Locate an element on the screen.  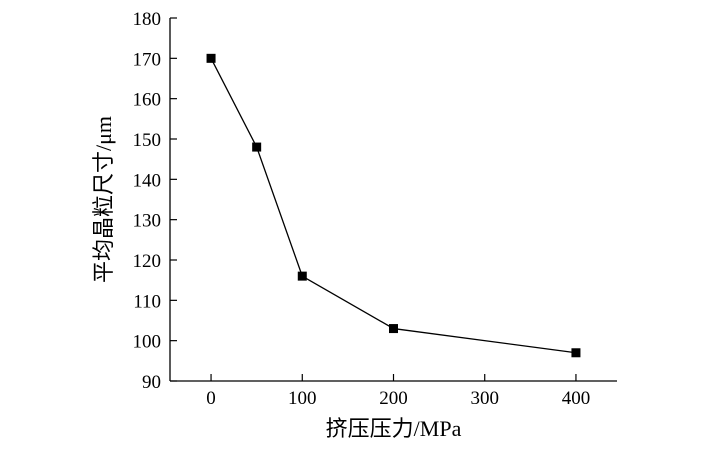
y-tick-label-110: 110 is located at coordinates (147, 301).